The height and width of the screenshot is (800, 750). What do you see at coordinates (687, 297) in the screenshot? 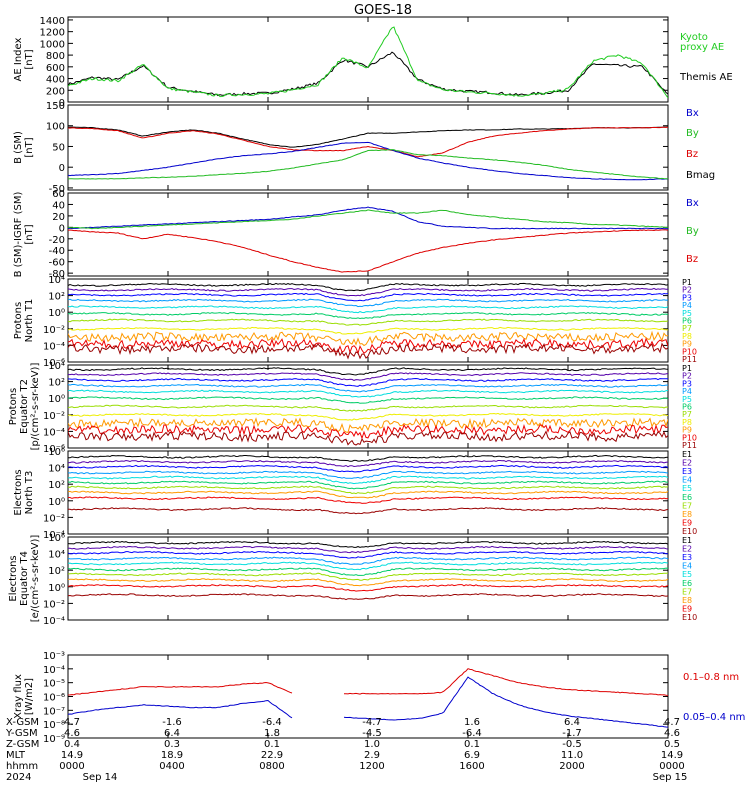
I see `legend-p3: P3` at bounding box center [687, 297].